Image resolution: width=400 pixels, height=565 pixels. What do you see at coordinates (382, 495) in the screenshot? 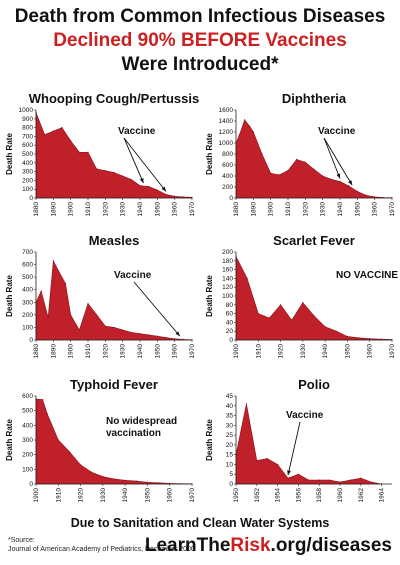
I see `x-tick-label: 1964` at bounding box center [382, 495].